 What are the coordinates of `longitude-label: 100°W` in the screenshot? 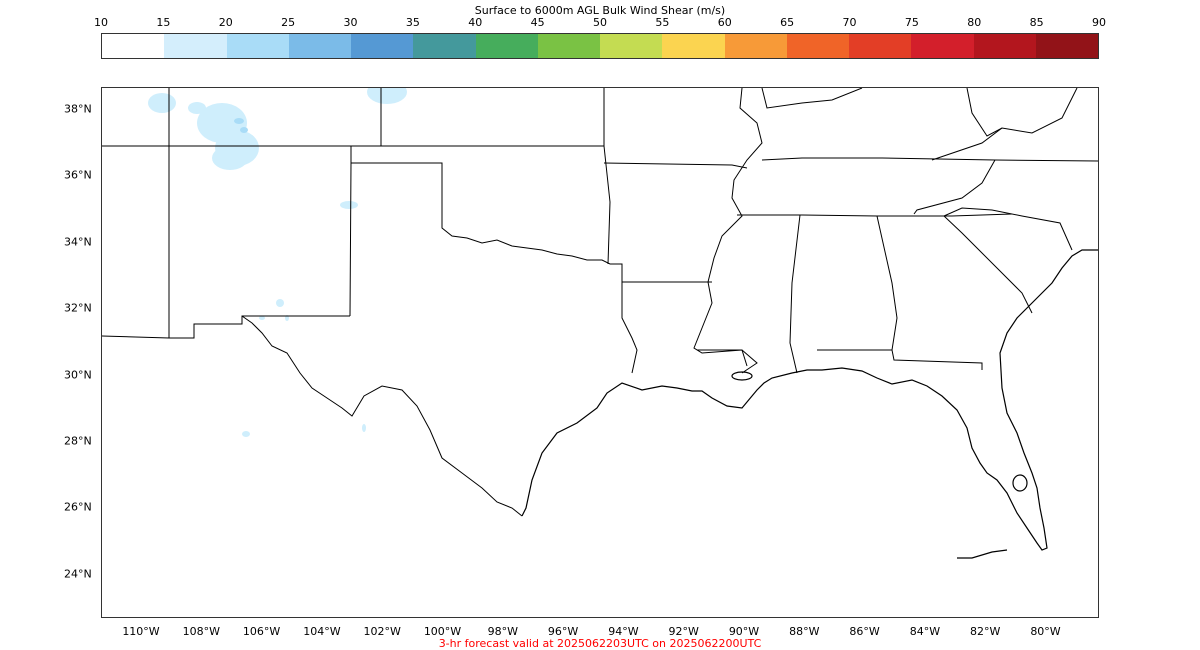 It's located at (442, 631).